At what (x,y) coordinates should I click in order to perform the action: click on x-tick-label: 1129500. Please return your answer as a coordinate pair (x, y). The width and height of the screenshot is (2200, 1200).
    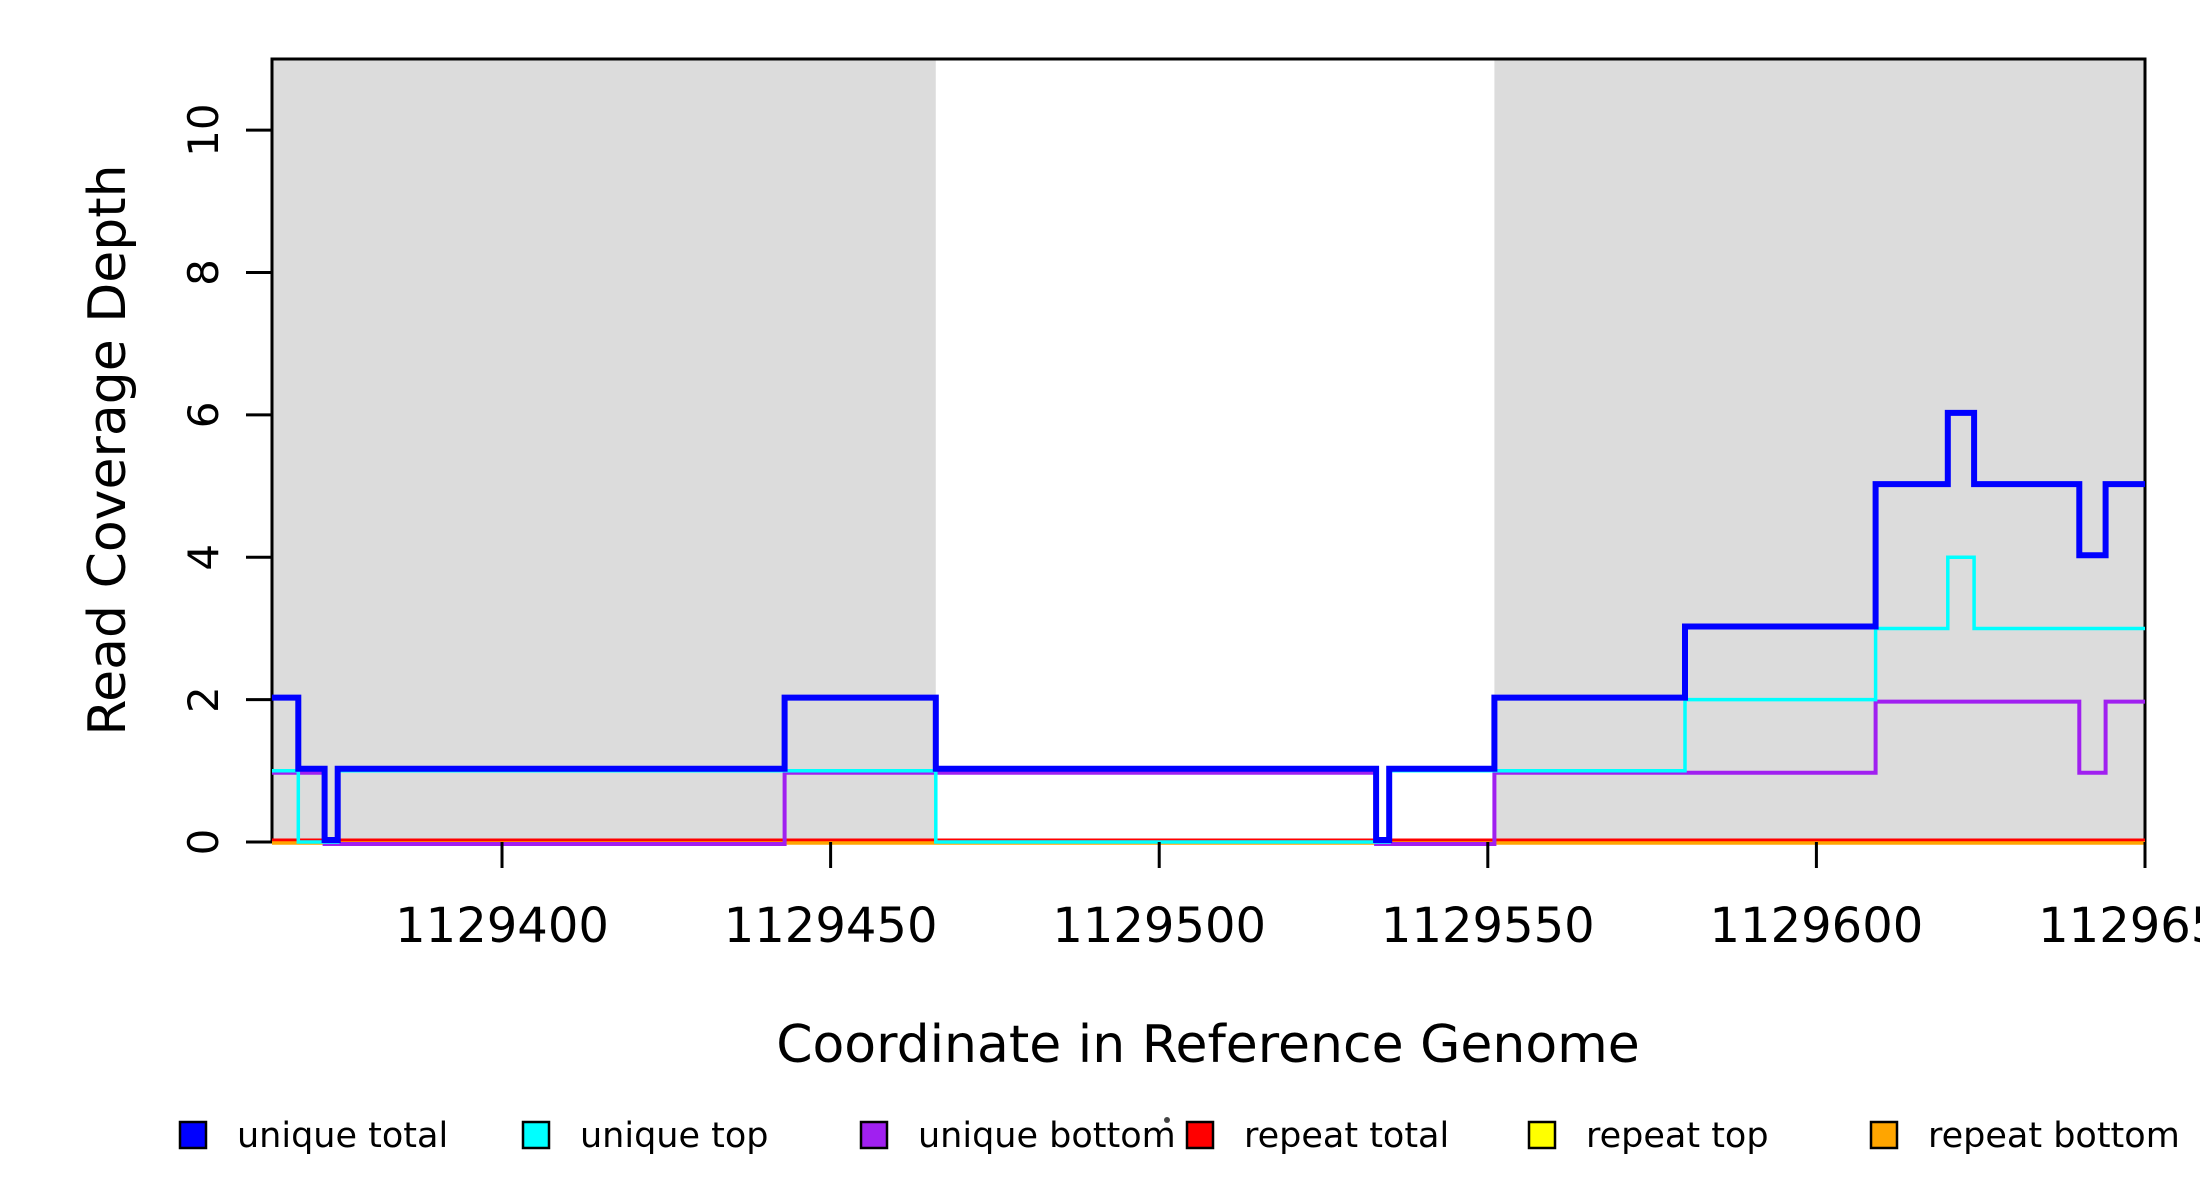
    Looking at the image, I should click on (1159, 926).